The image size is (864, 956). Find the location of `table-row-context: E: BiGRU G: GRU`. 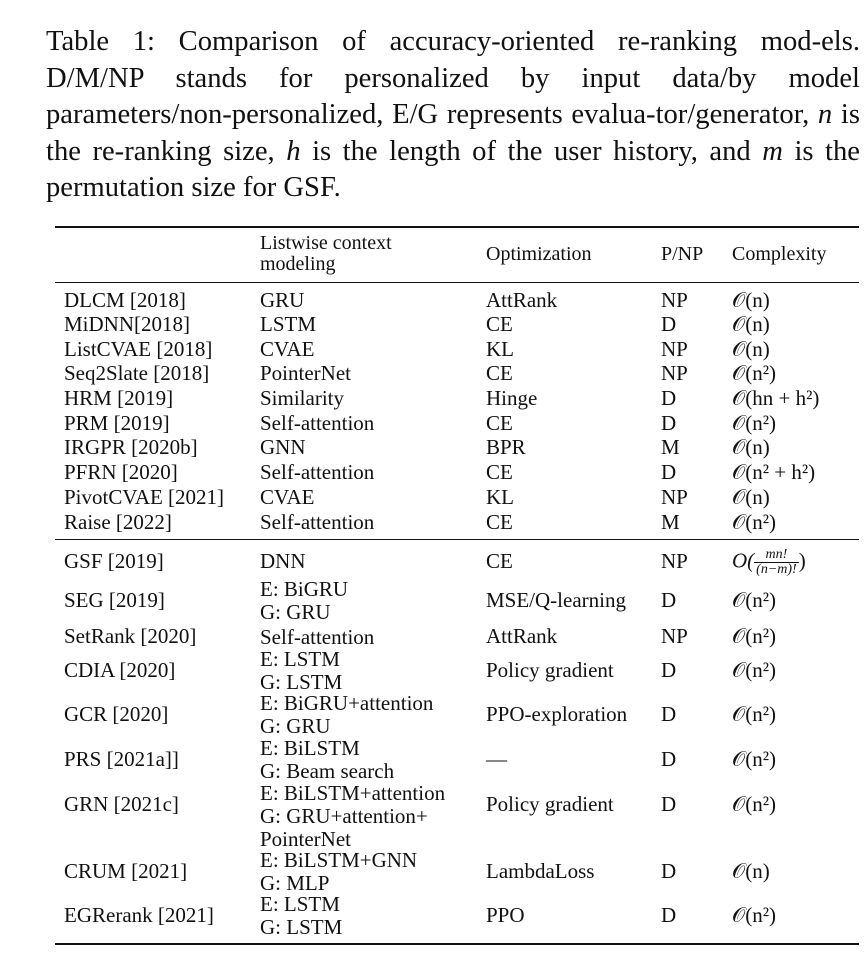

table-row-context: E: BiGRU G: GRU is located at coordinates (304, 601).